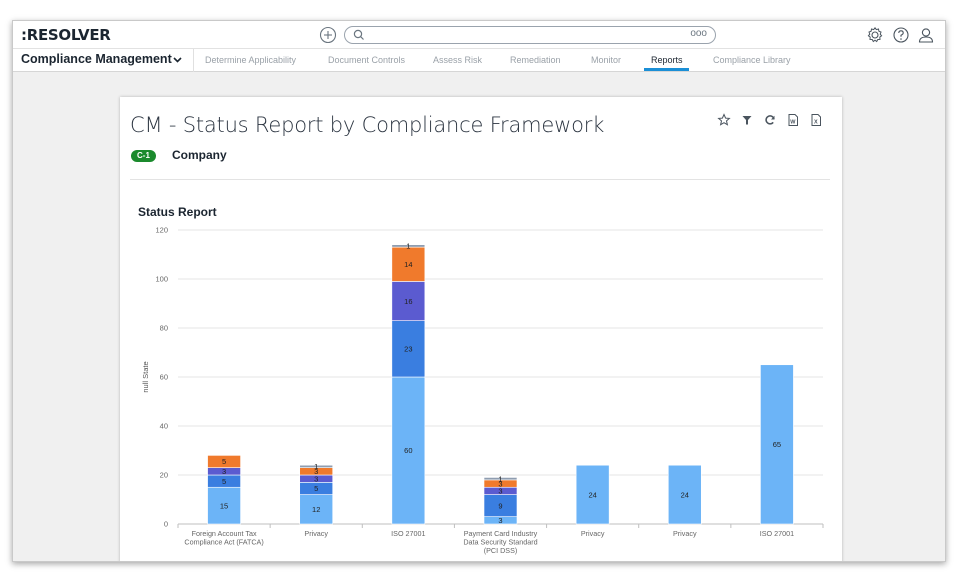 This screenshot has width=960, height=584. Describe the element at coordinates (177, 212) in the screenshot. I see `chart-title: Status Report` at that location.